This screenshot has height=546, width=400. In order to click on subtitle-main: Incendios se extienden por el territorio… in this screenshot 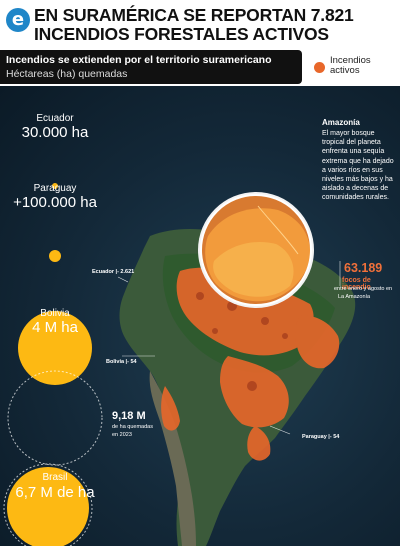, I will do `click(139, 60)`.